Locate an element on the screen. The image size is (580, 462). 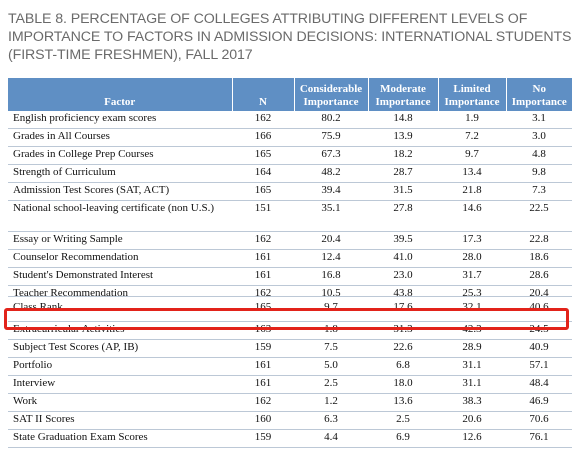
moderate-cell: 28.7 is located at coordinates (403, 173).